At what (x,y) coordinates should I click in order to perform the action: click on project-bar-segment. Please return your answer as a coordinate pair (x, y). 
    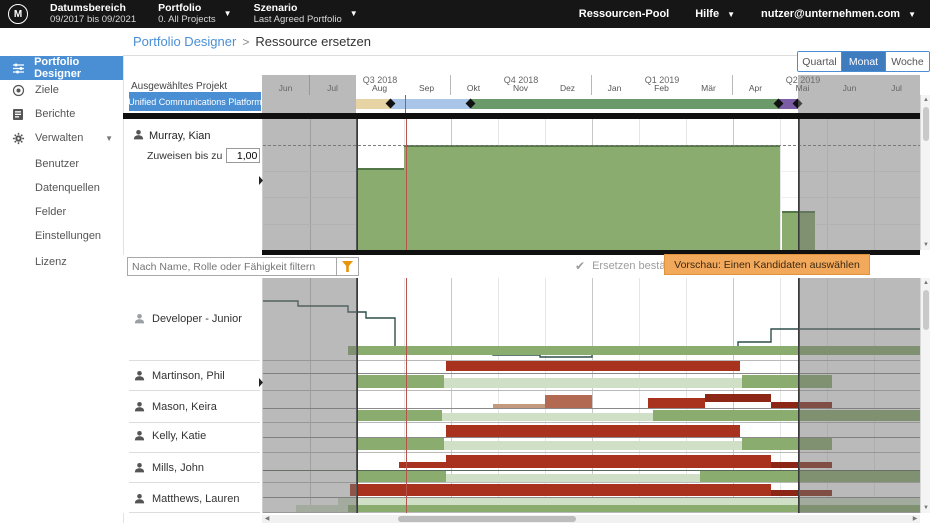
    Looking at the image, I should click on (788, 104).